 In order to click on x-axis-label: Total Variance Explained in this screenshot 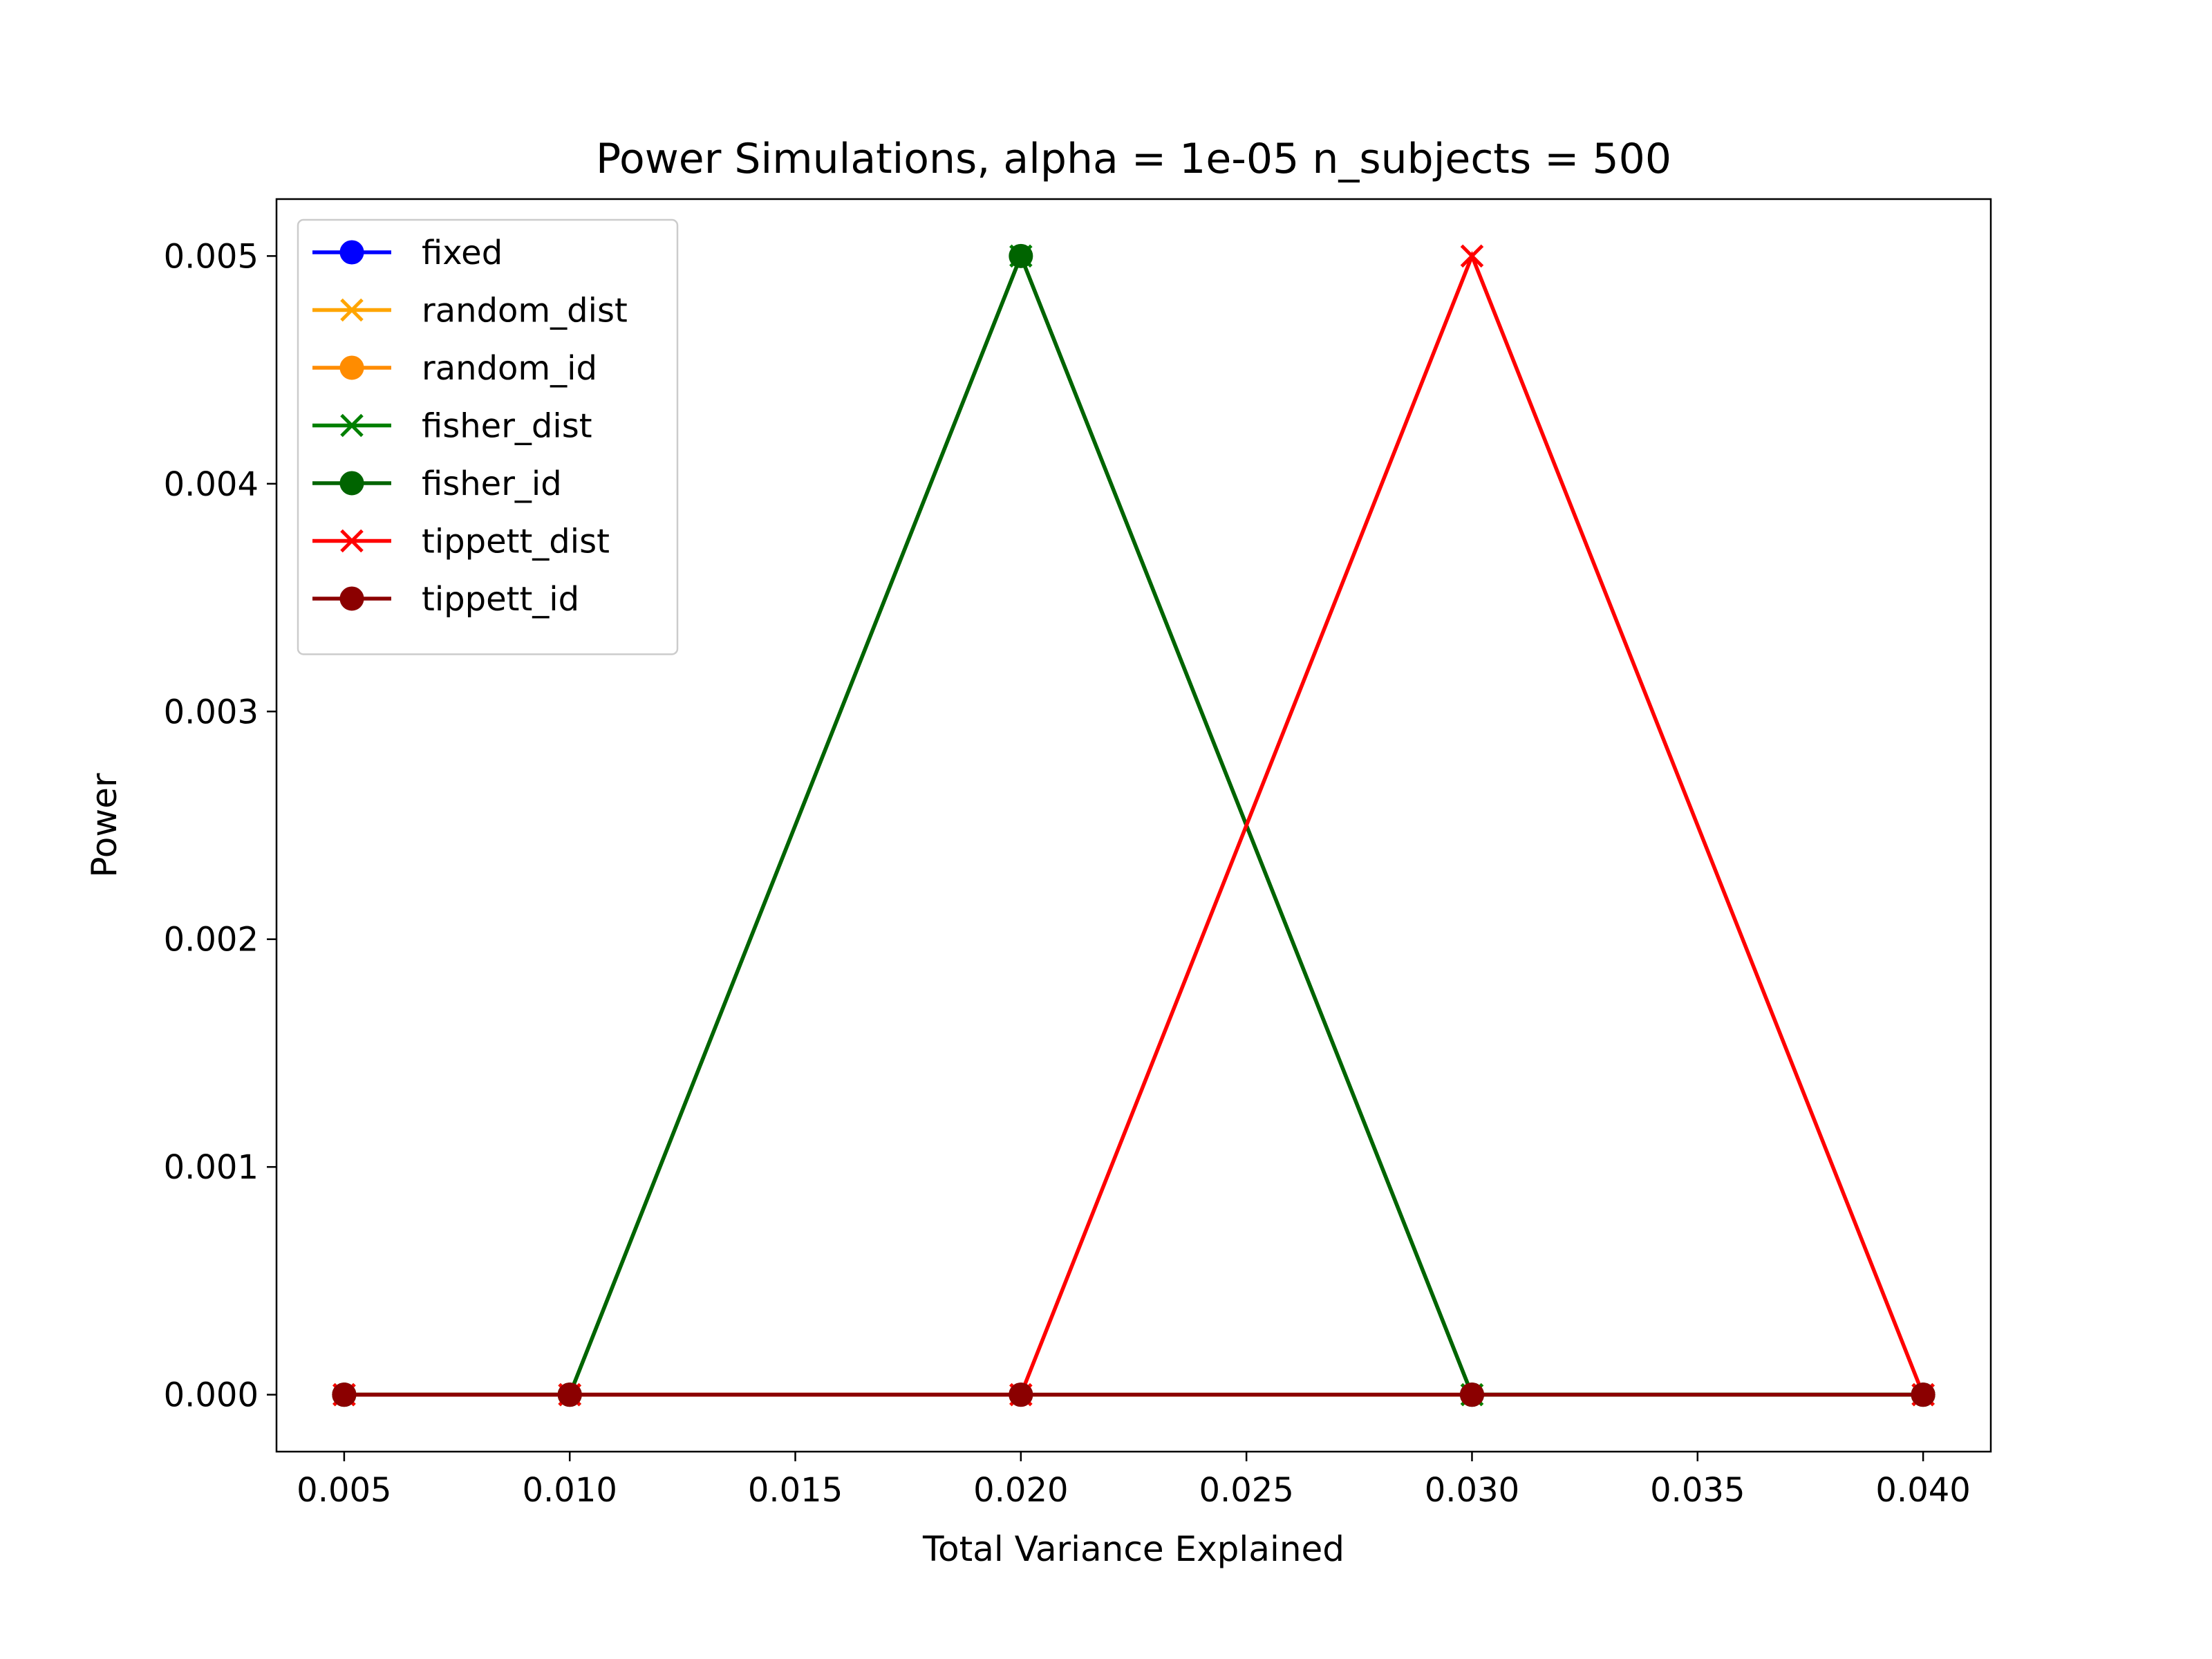, I will do `click(1133, 1549)`.